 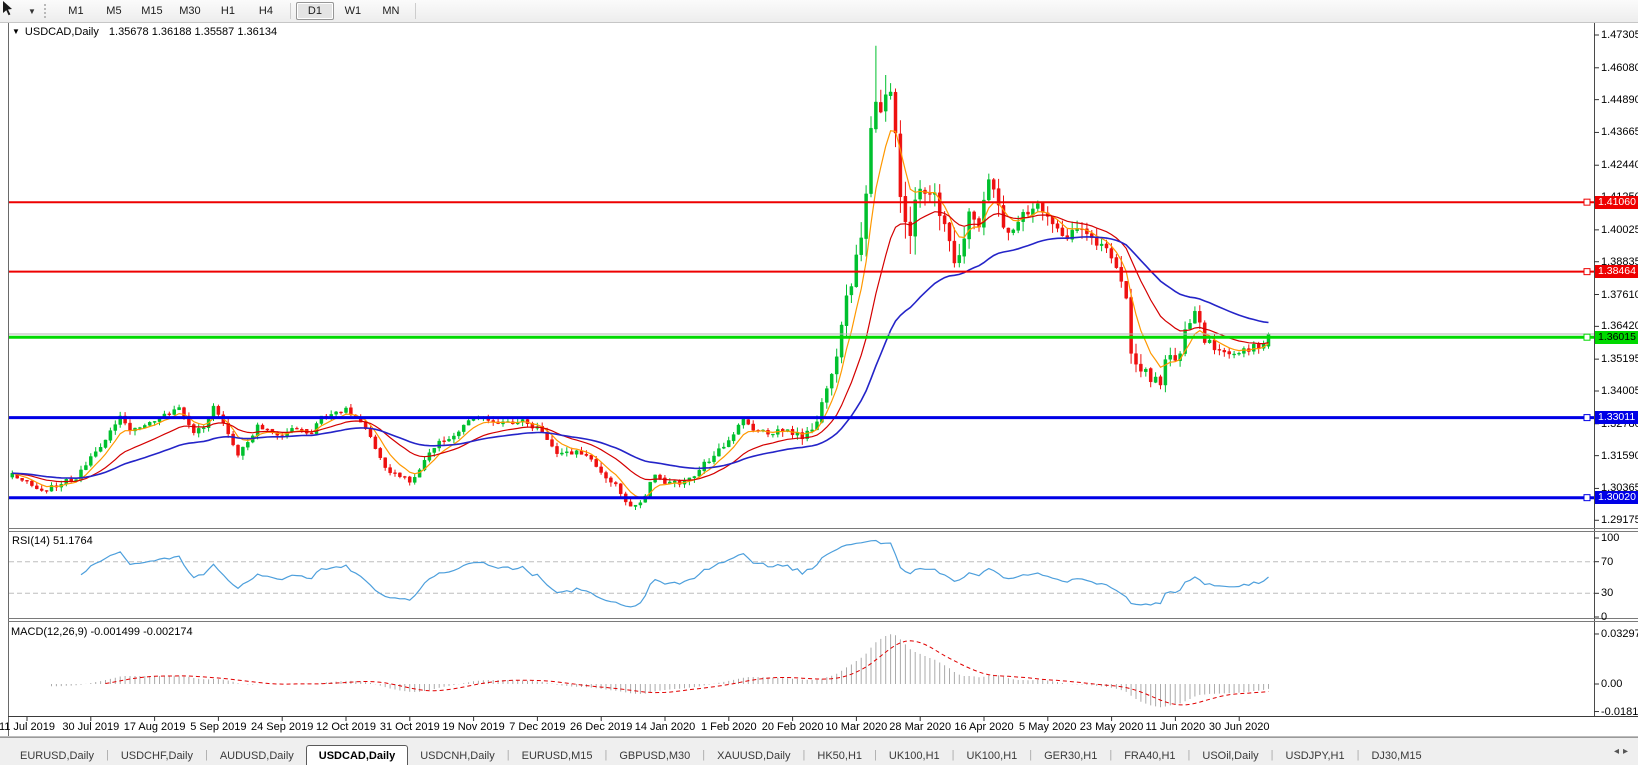 I want to click on macd-signal-line, so click(x=687, y=673).